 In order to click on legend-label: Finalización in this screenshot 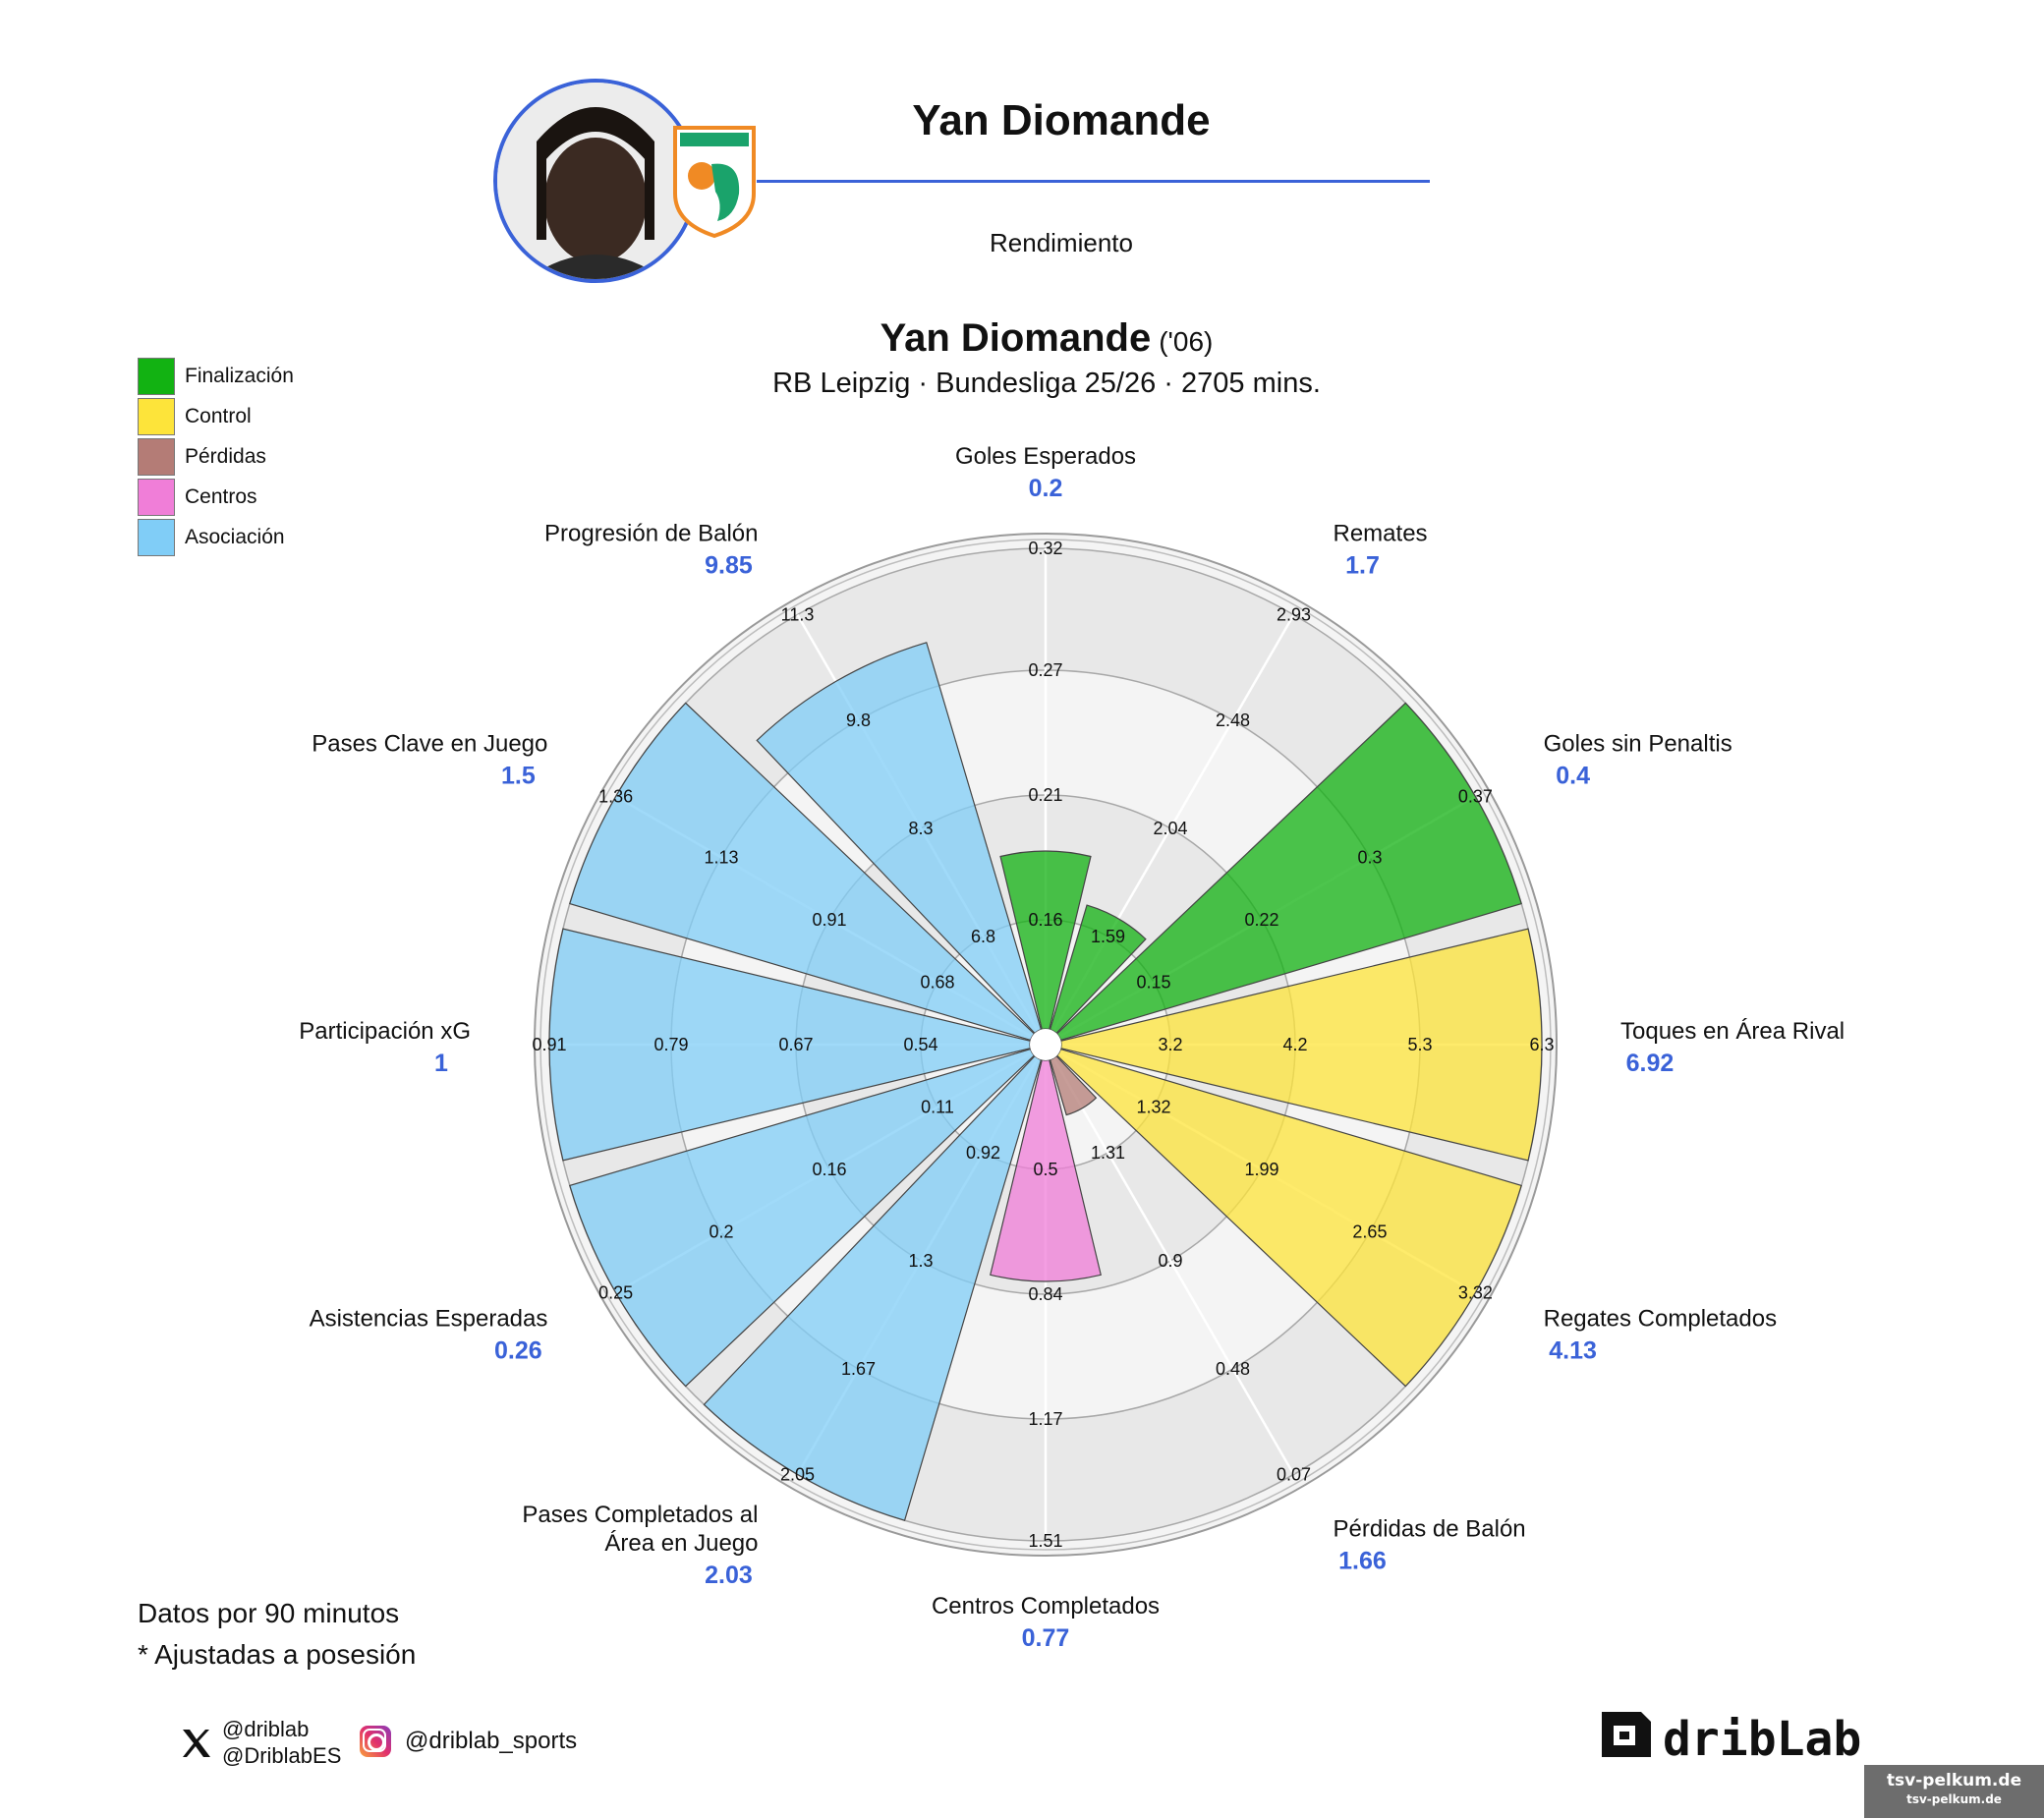, I will do `click(239, 376)`.